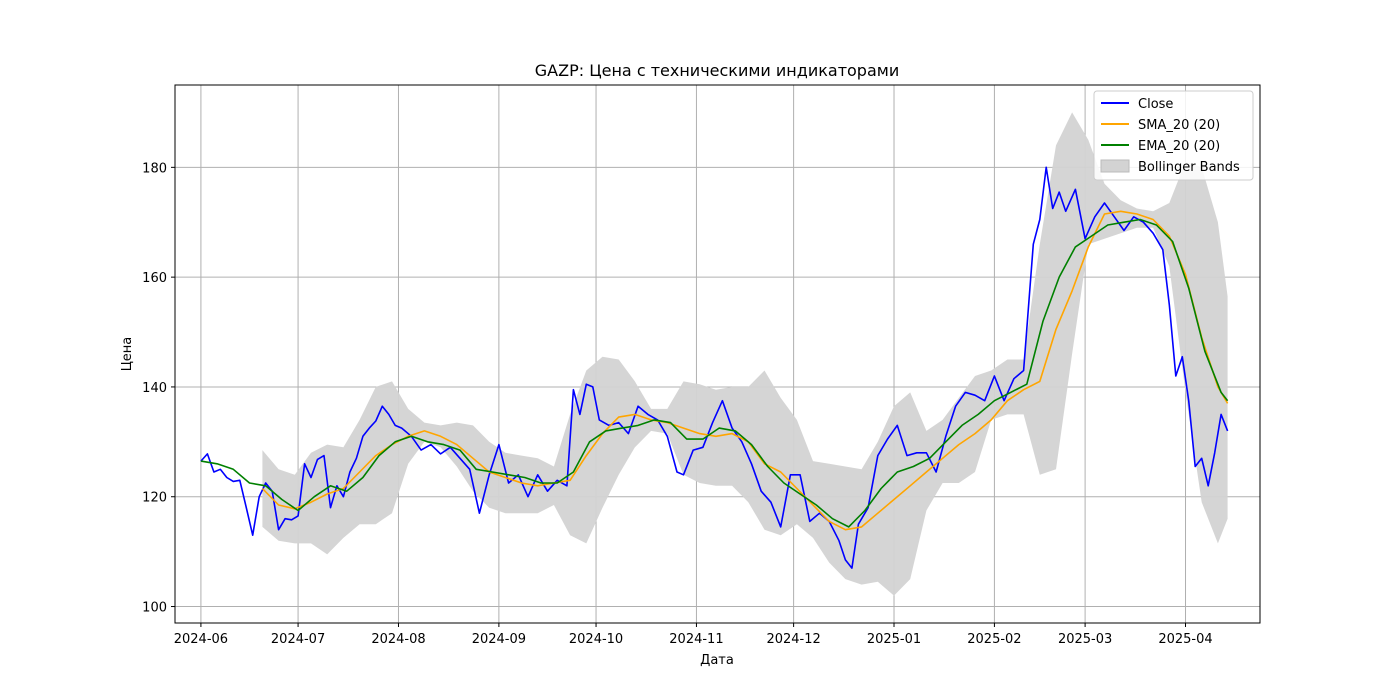 This screenshot has width=1400, height=700. Describe the element at coordinates (1179, 146) in the screenshot. I see `legend-label-ema-20-20: EMA_20 (20)` at that location.